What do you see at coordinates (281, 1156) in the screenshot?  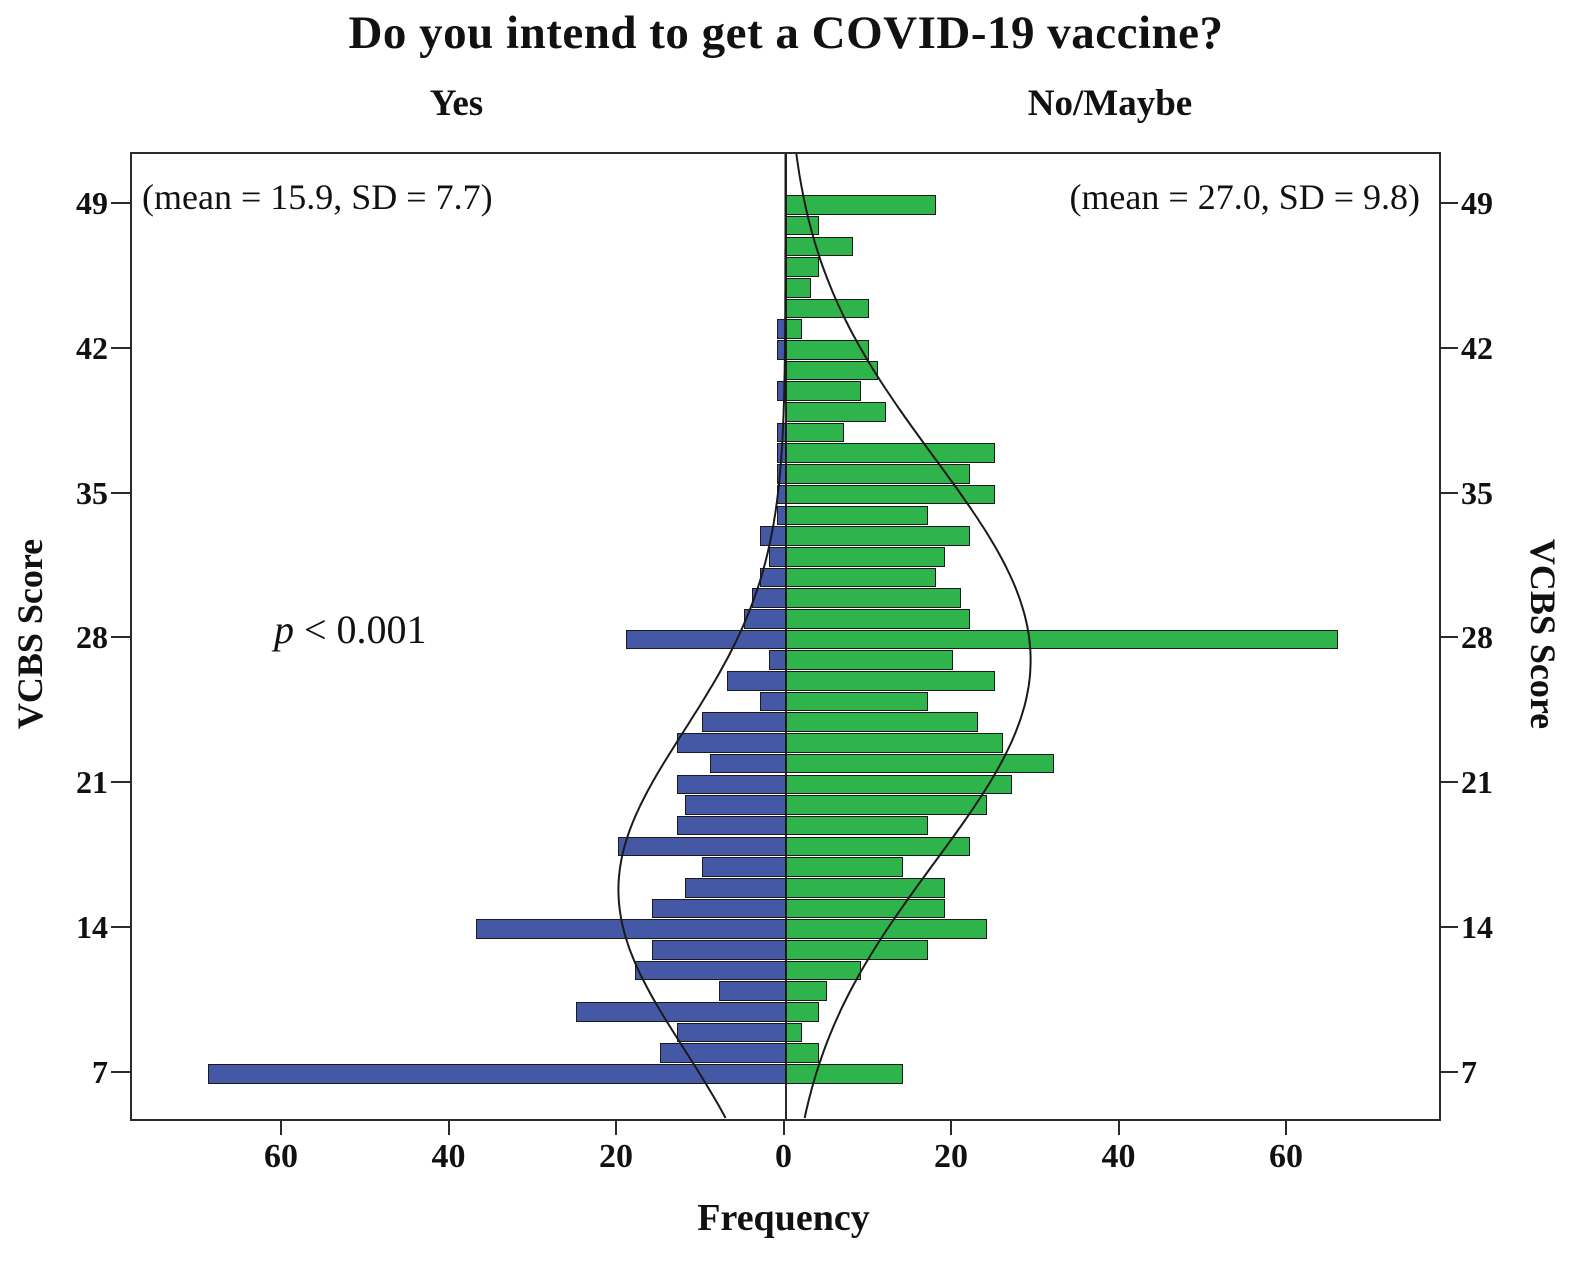 I see `x-tick-label-0: 60` at bounding box center [281, 1156].